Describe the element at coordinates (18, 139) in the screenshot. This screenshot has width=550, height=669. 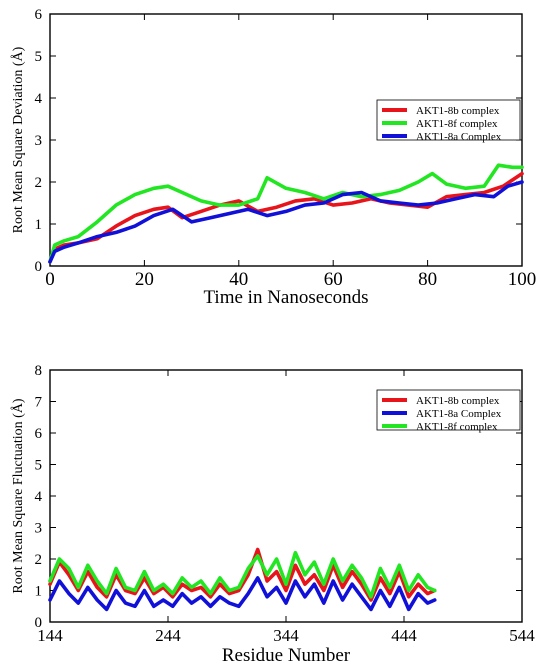
I see `rmsd-y-axis-label: Root Mean Square Deviation (Å)` at that location.